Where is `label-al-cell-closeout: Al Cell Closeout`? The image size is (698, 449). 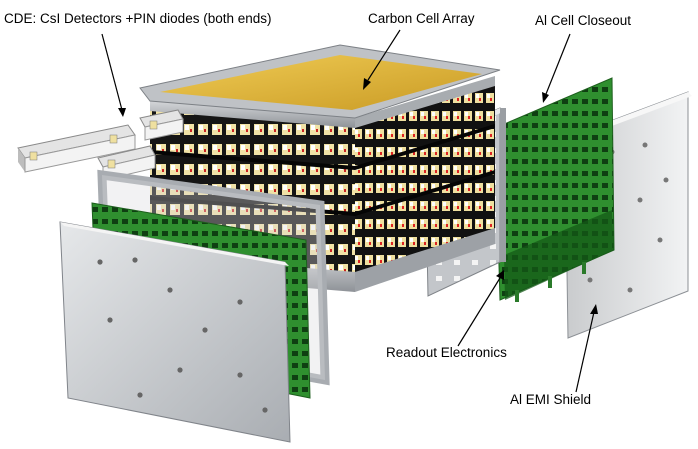
label-al-cell-closeout: Al Cell Closeout is located at coordinates (583, 20).